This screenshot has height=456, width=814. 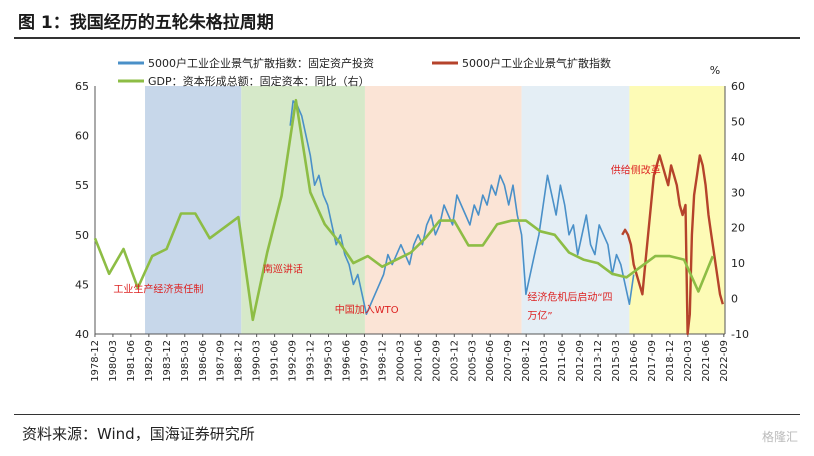 I want to click on x-tick-label: 2011-06, so click(x=562, y=361).